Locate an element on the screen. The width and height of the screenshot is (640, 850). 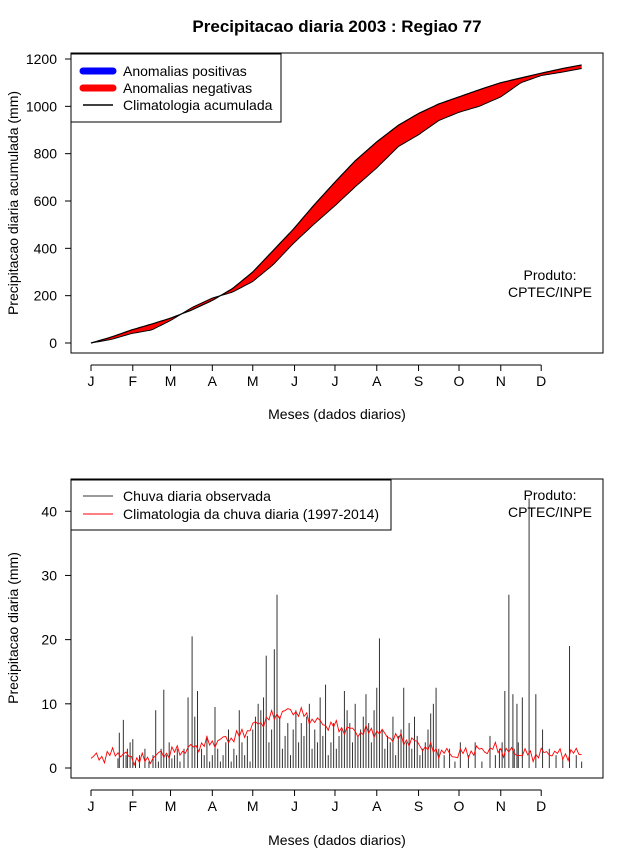
legend-label-climatology: Climatologia acumulada is located at coordinates (198, 105).